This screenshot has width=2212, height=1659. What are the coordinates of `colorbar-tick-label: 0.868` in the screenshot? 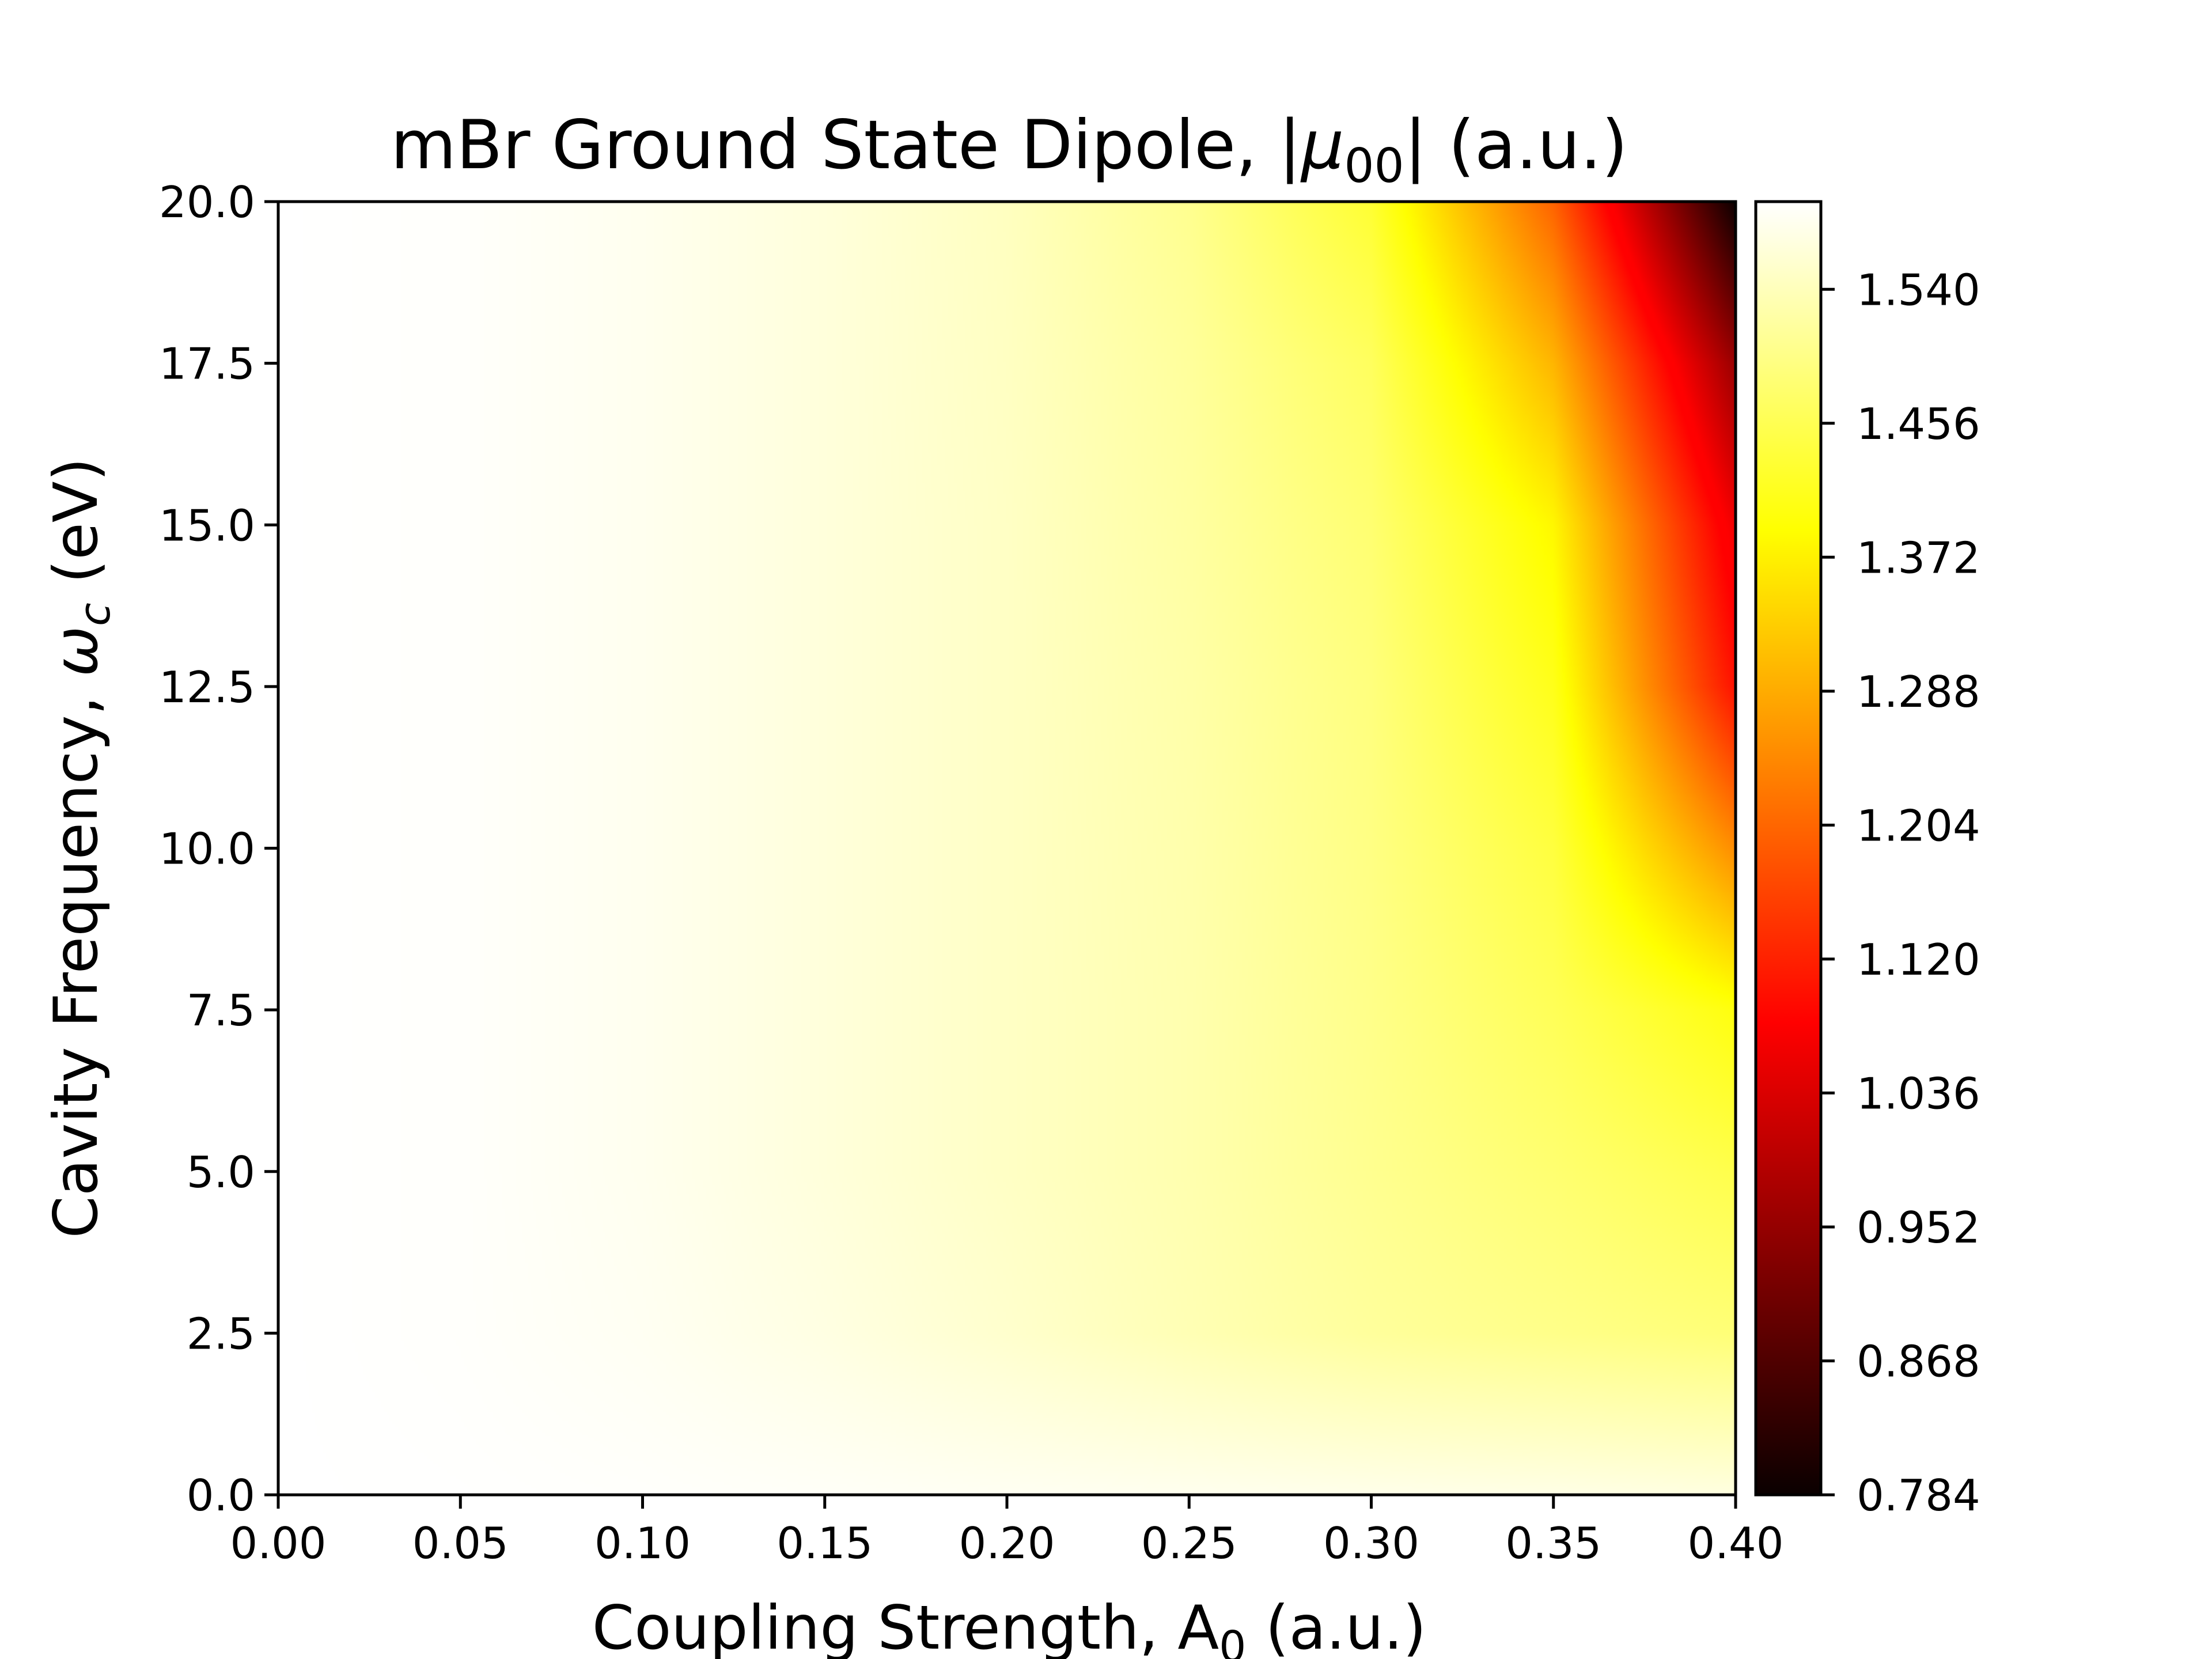 It's located at (1918, 1361).